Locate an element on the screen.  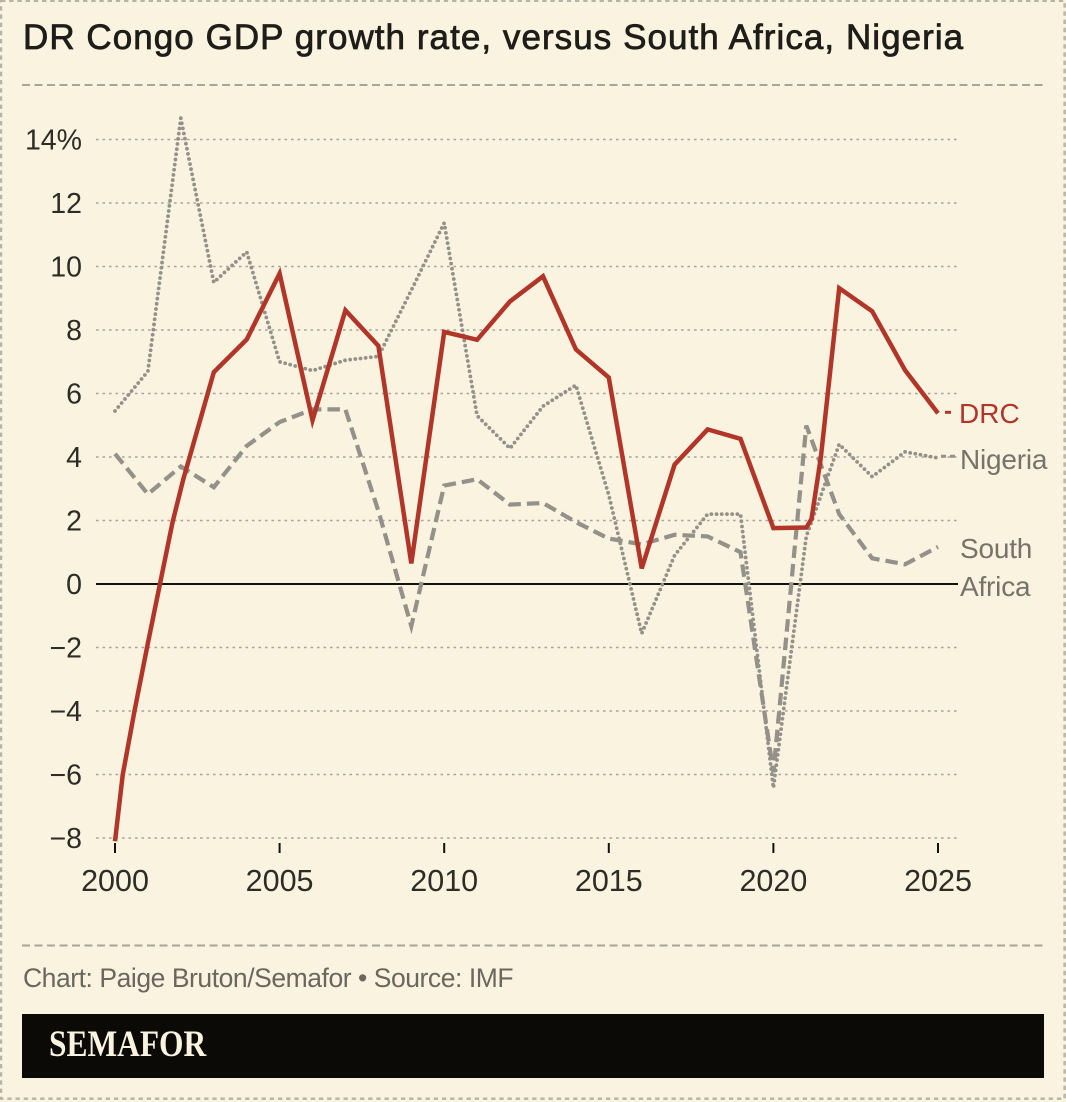
svg-text: −6 is located at coordinates (66, 776).